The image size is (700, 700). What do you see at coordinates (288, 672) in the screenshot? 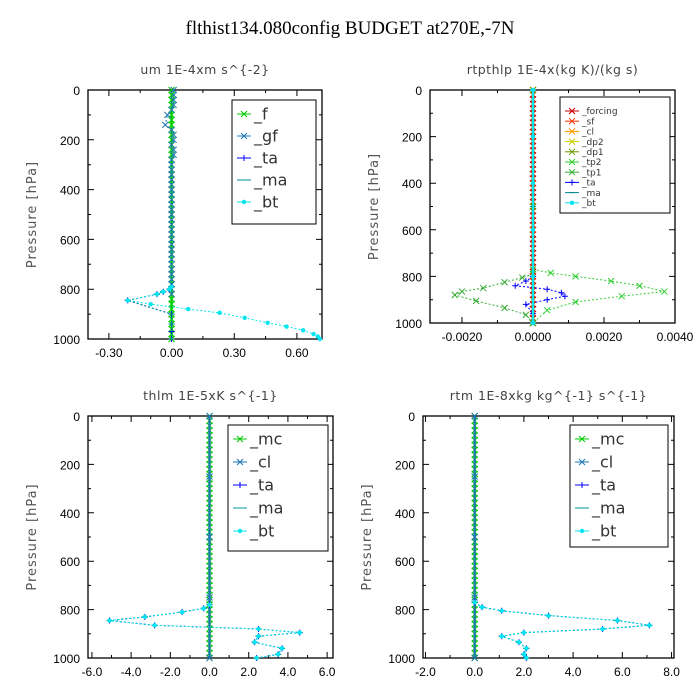
I see `x-tick-label: 4.0` at bounding box center [288, 672].